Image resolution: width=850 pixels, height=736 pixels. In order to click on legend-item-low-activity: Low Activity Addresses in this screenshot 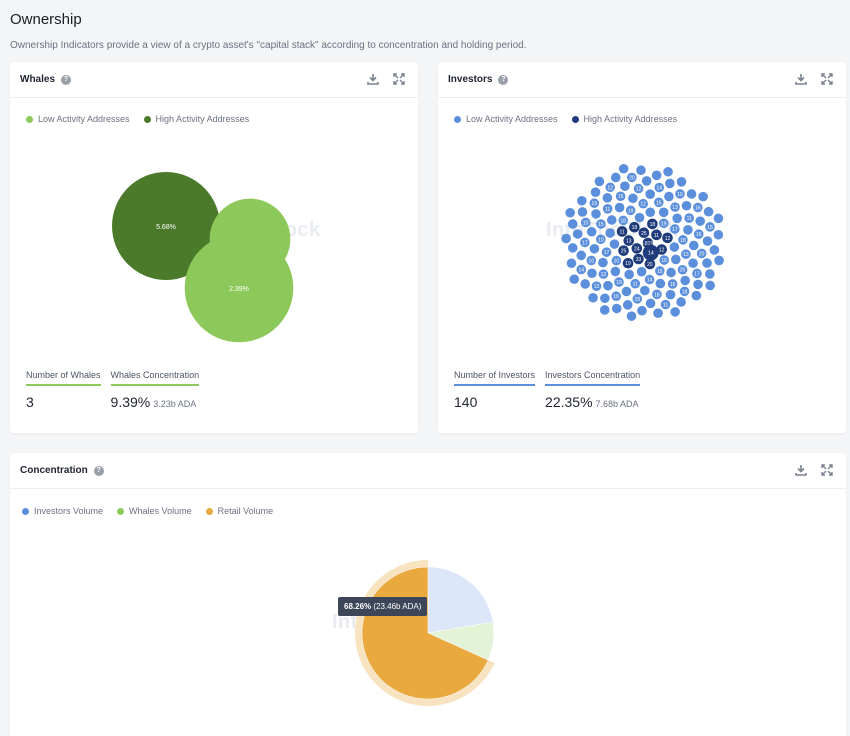, I will do `click(506, 119)`.